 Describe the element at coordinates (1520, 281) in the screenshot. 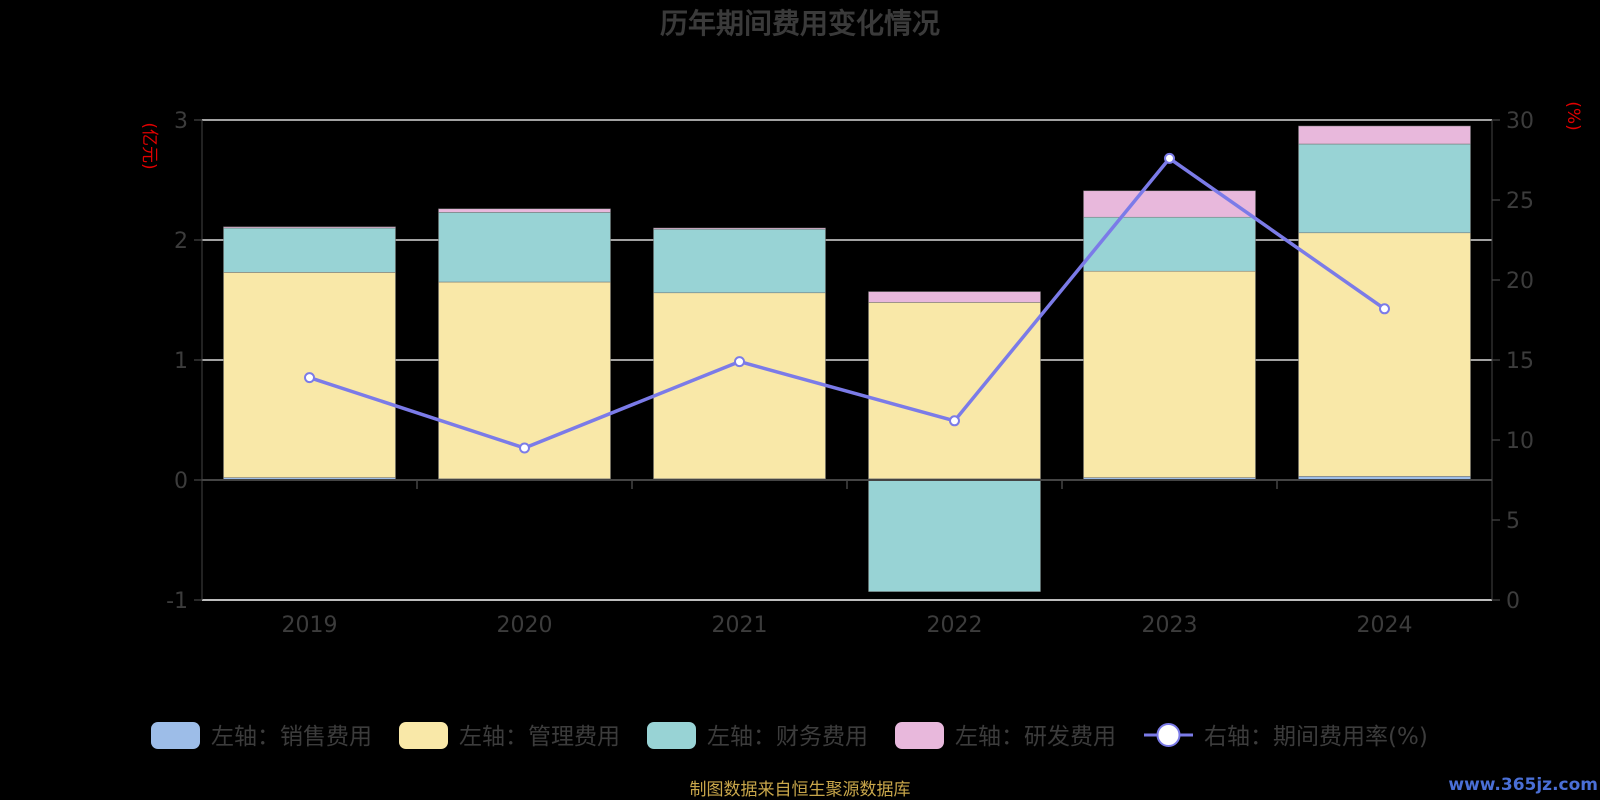

I see `right-tick-label: 20` at that location.